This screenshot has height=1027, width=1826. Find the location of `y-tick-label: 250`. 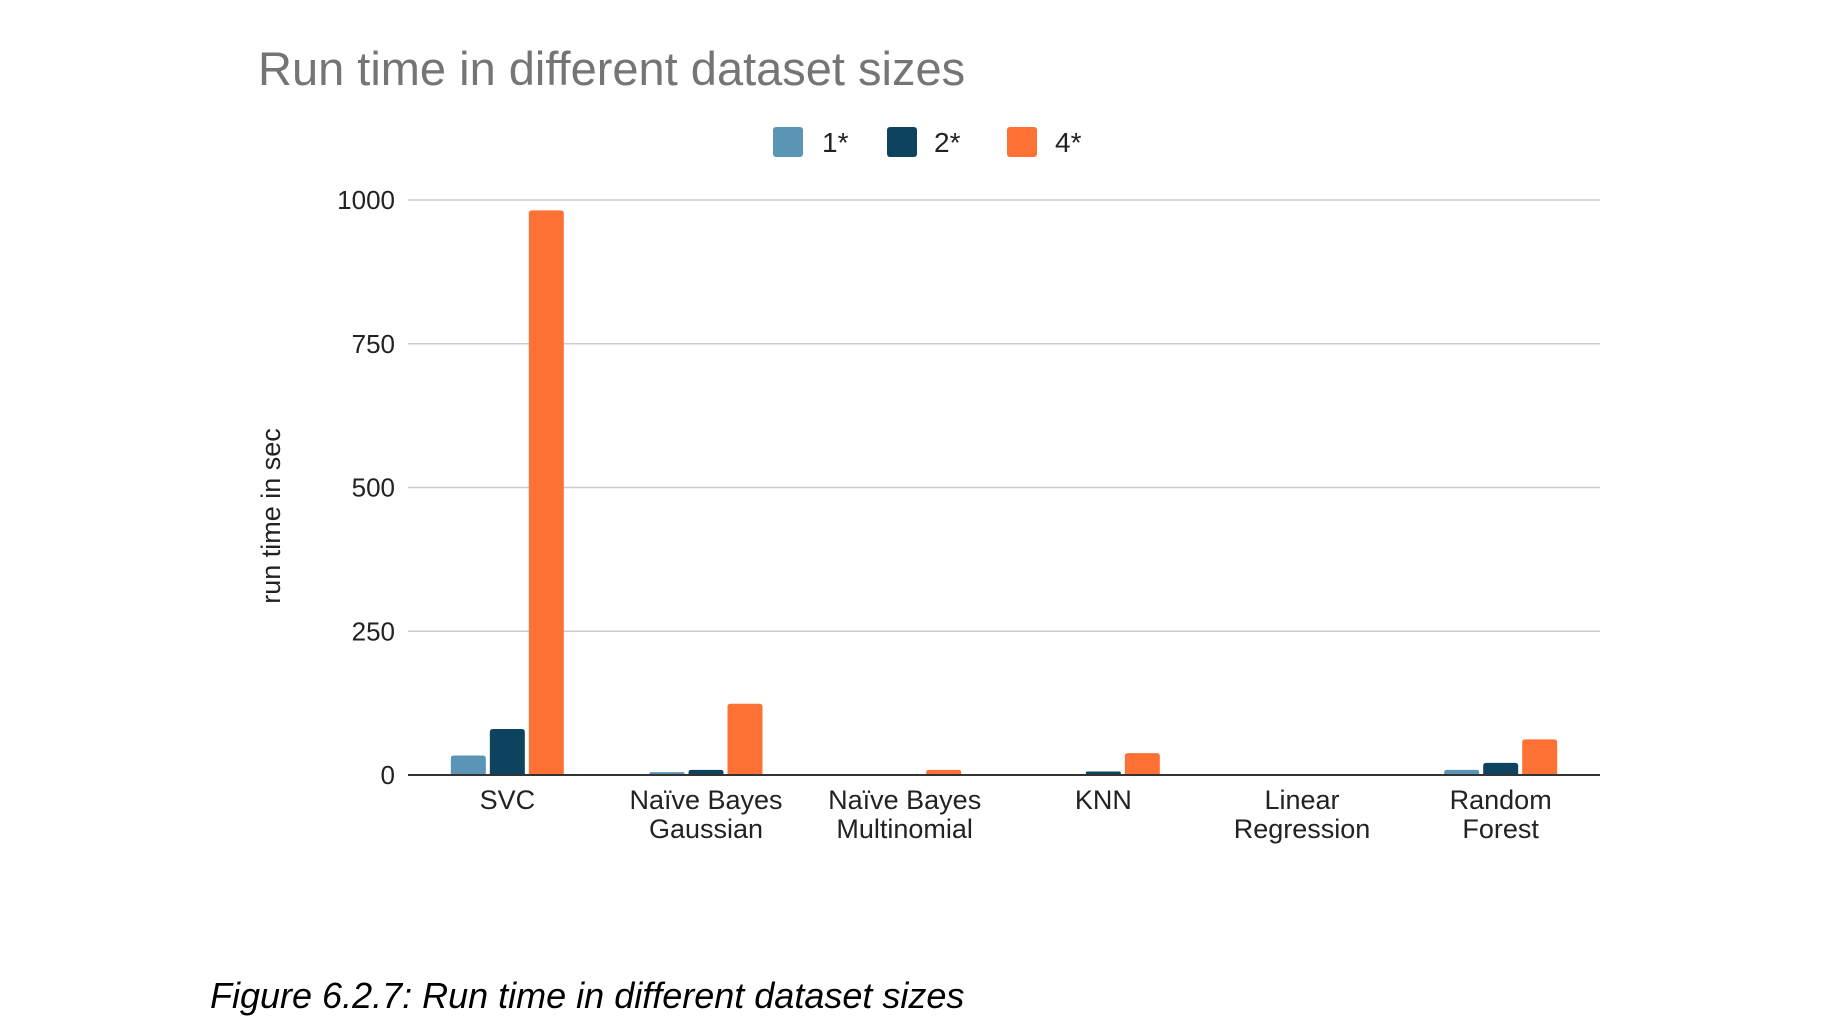

y-tick-label: 250 is located at coordinates (373, 631).